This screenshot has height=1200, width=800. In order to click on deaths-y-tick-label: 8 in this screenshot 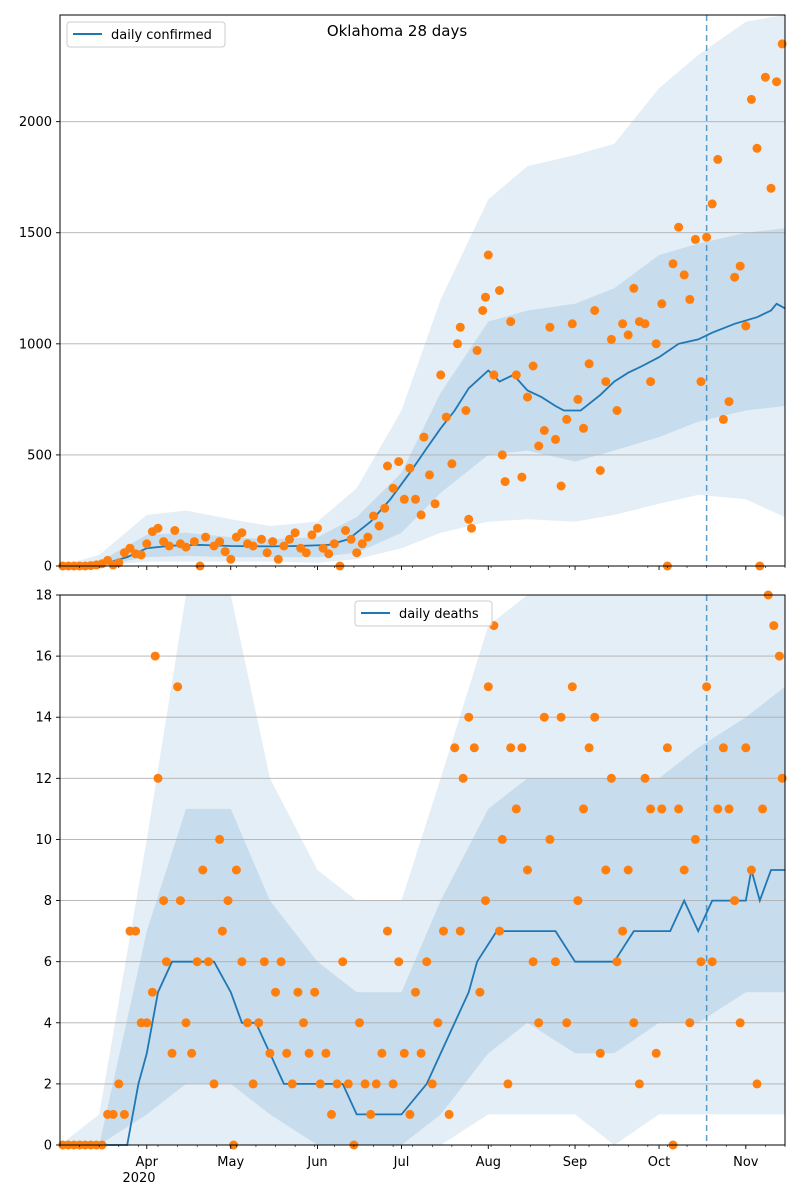, I will do `click(48, 901)`.